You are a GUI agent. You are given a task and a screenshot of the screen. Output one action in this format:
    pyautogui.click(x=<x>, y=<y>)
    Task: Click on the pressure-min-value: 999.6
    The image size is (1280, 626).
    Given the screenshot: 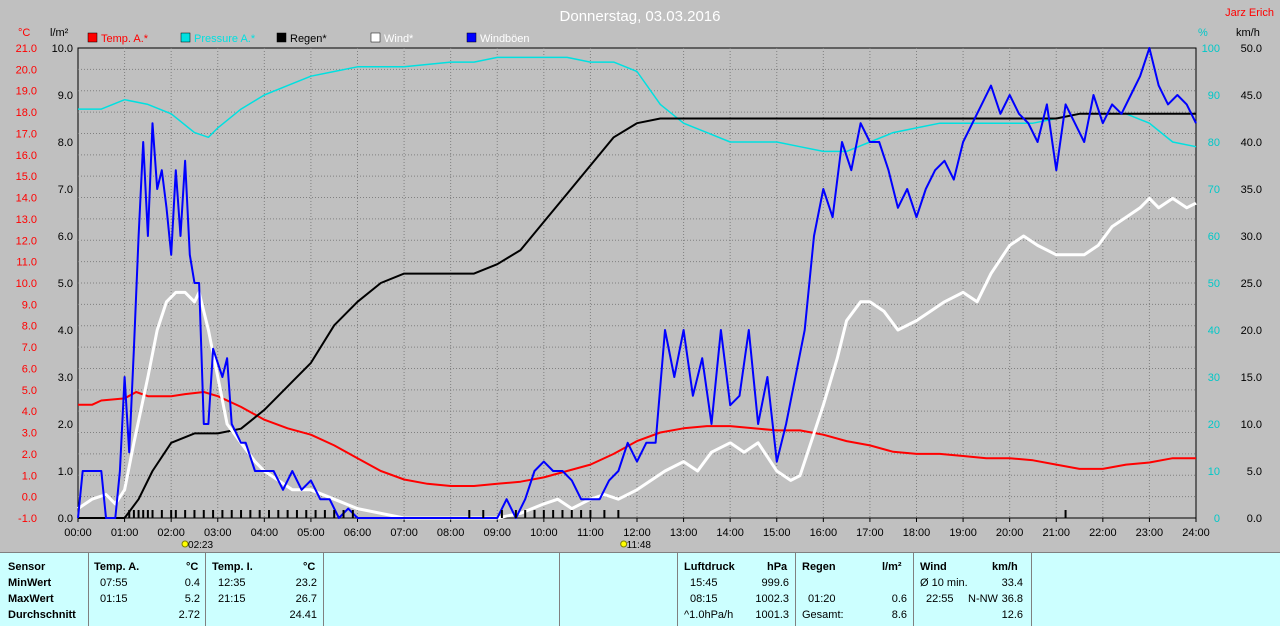 What is the action you would take?
    pyautogui.click(x=775, y=583)
    